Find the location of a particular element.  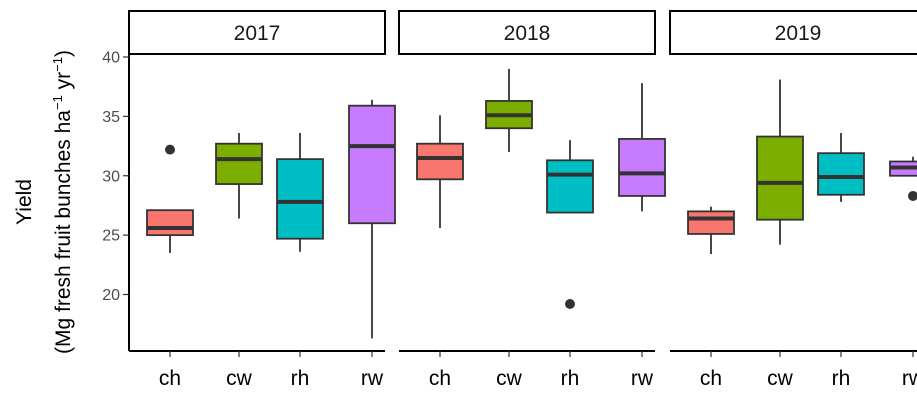

box-2019-rw is located at coordinates (903, 178).